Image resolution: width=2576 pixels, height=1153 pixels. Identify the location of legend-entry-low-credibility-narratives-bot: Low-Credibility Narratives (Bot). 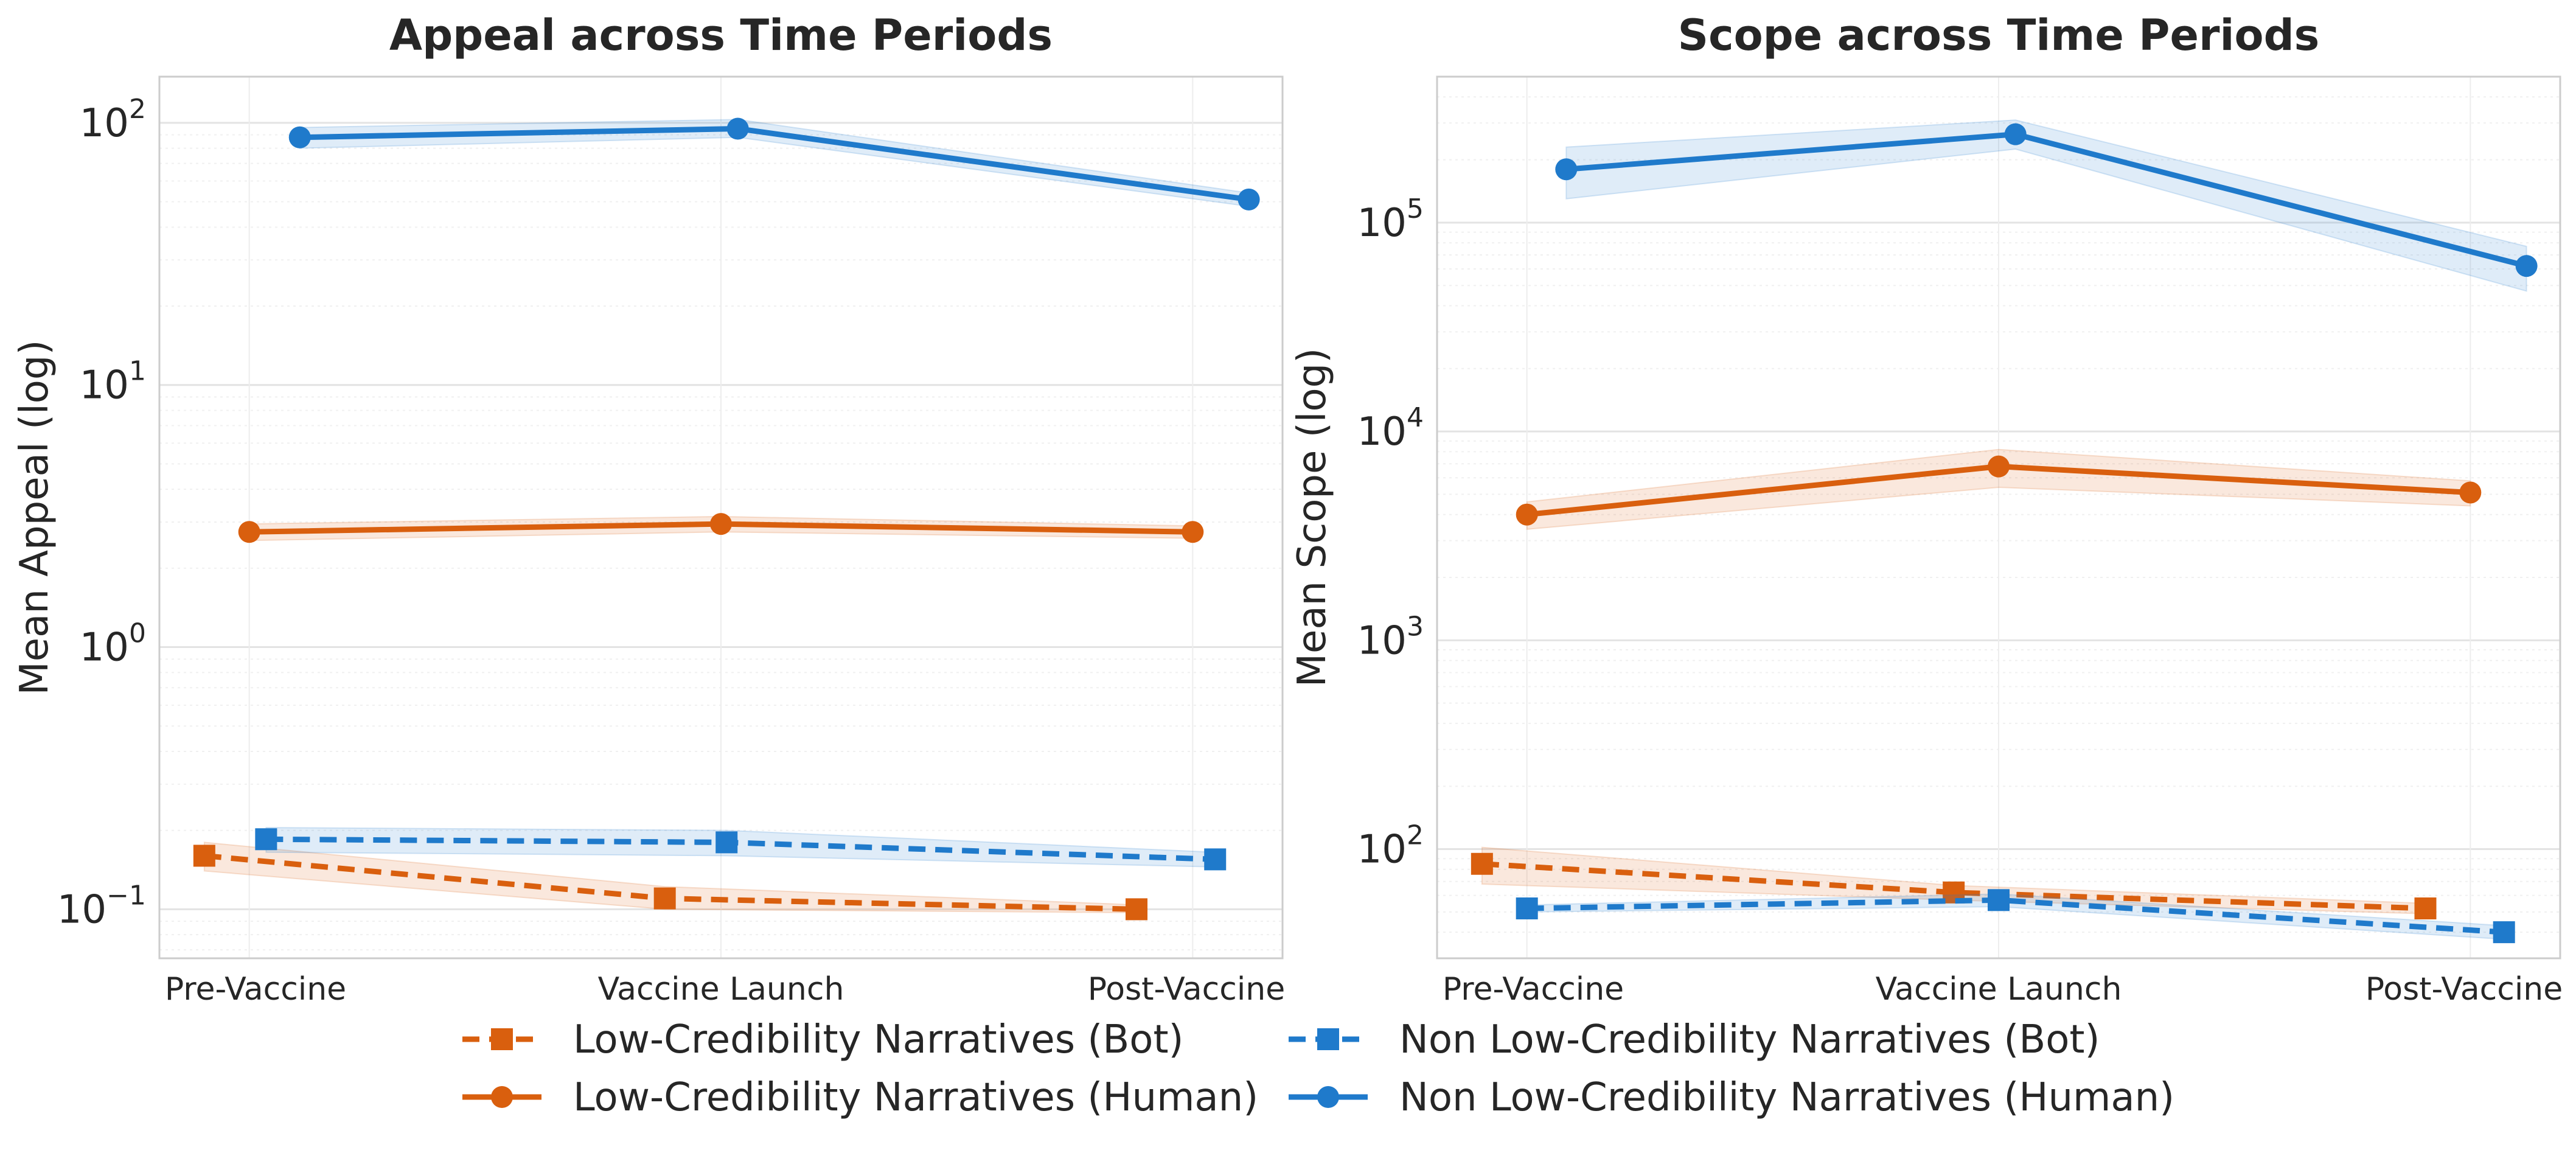
(823, 1039).